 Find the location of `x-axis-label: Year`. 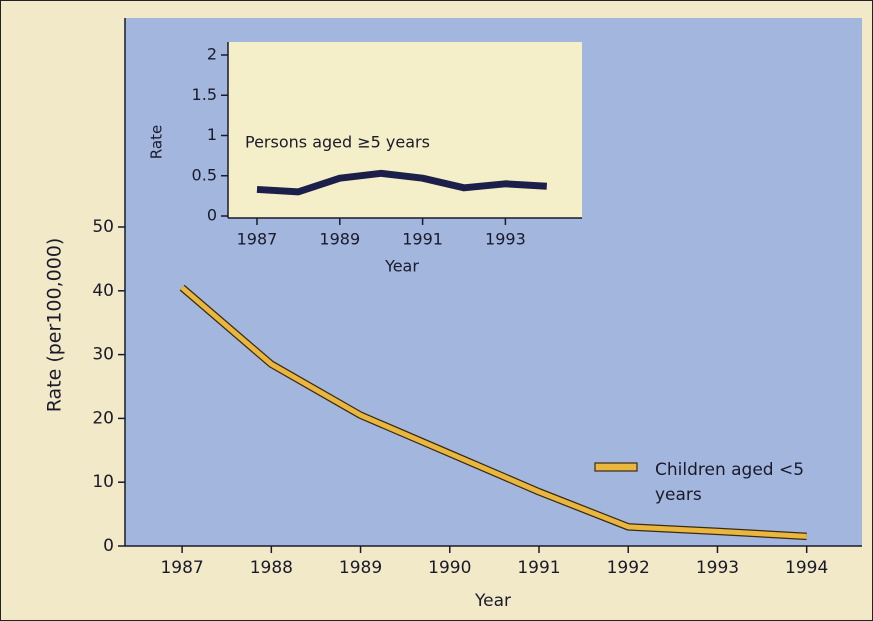

x-axis-label: Year is located at coordinates (492, 601).